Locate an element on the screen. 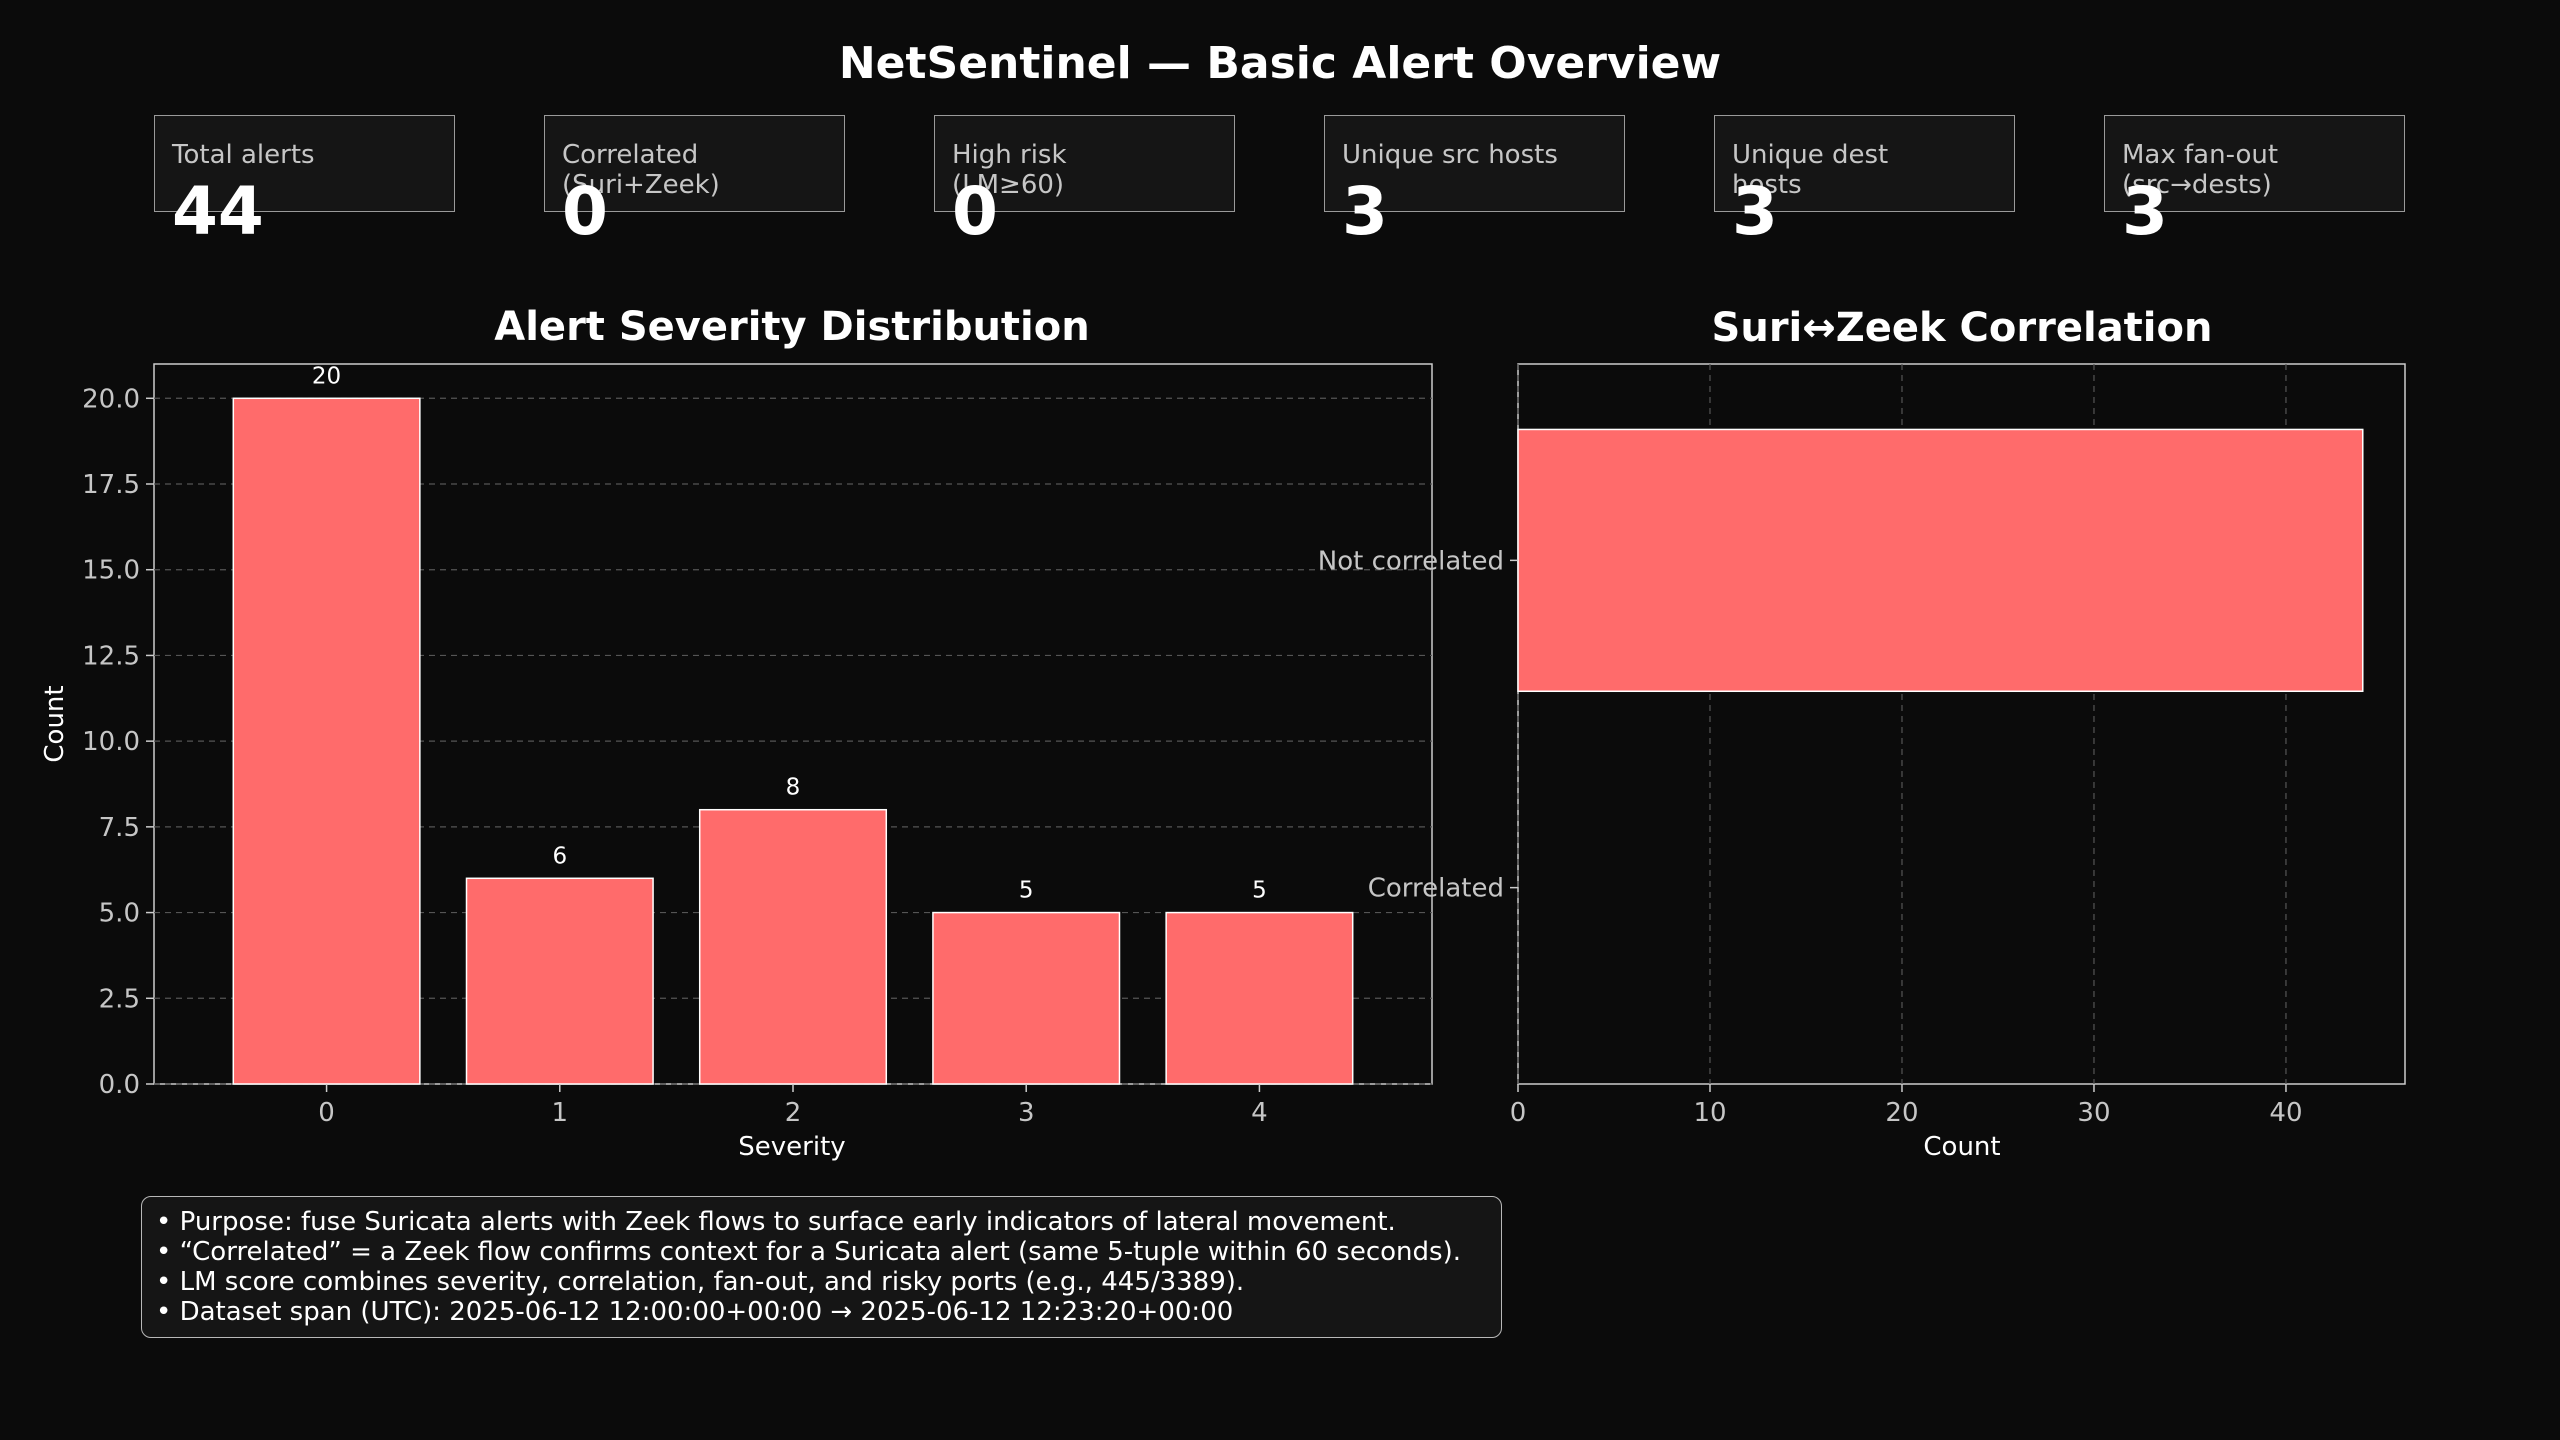 The height and width of the screenshot is (1440, 2560). bar-value-label: 8 is located at coordinates (793, 788).